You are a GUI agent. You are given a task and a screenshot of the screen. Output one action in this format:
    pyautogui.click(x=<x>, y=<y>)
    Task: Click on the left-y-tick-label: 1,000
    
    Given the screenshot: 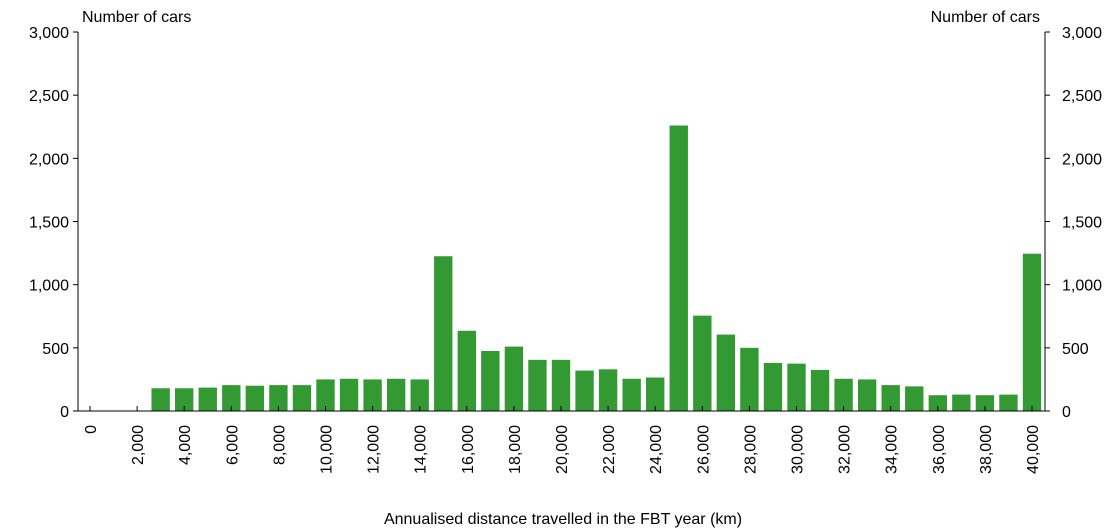 What is the action you would take?
    pyautogui.click(x=49, y=286)
    